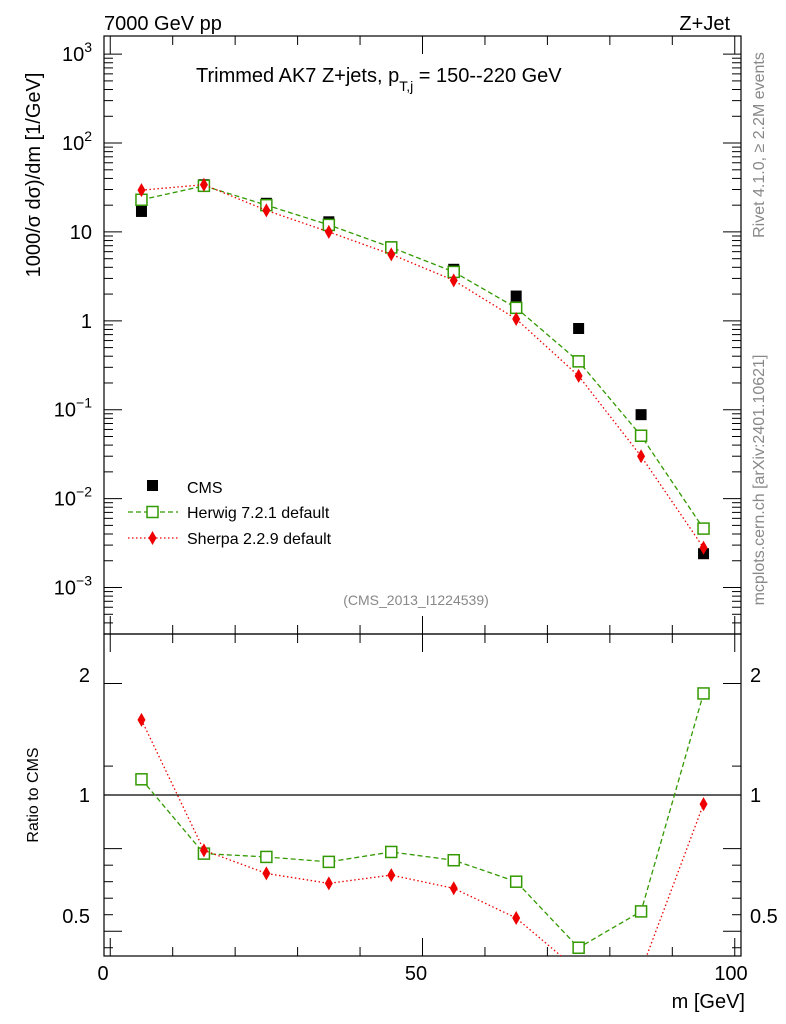 The image size is (786, 1024). Describe the element at coordinates (416, 600) in the screenshot. I see `analysis-watermark: (CMS_2013_I1224539)` at that location.